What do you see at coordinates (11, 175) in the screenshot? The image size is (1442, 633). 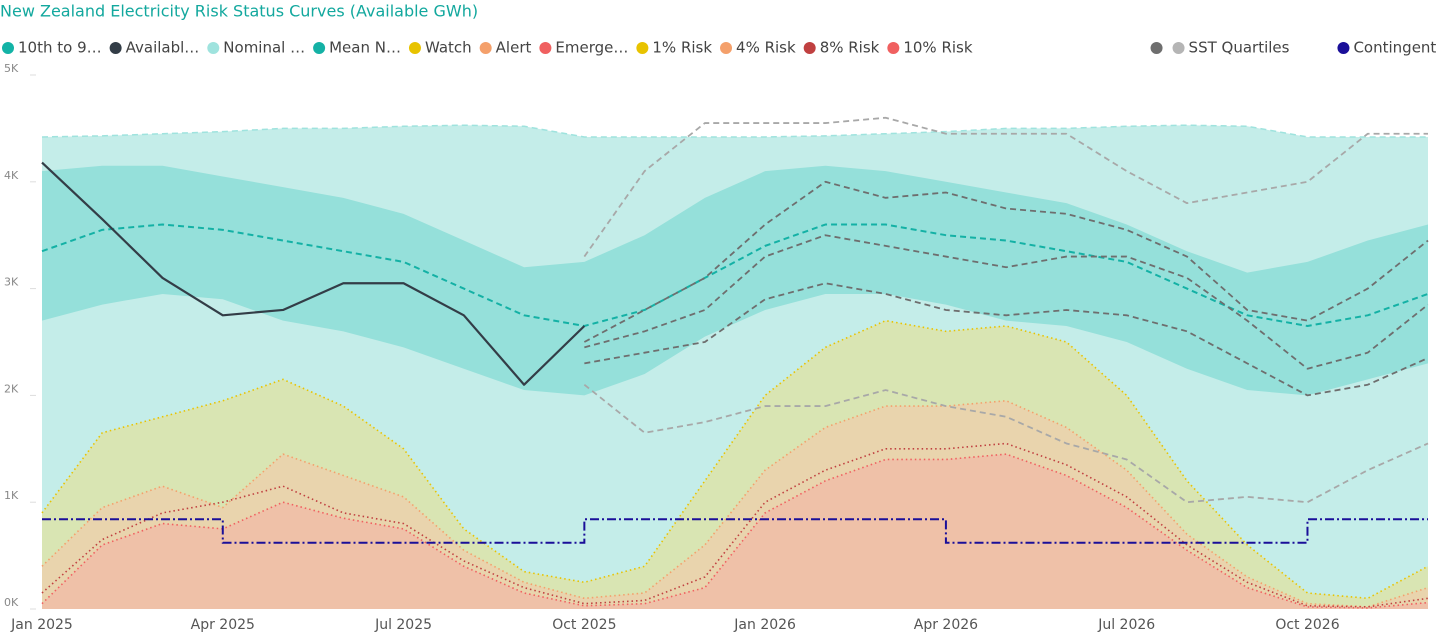 I see `y-tick-label: 4K` at bounding box center [11, 175].